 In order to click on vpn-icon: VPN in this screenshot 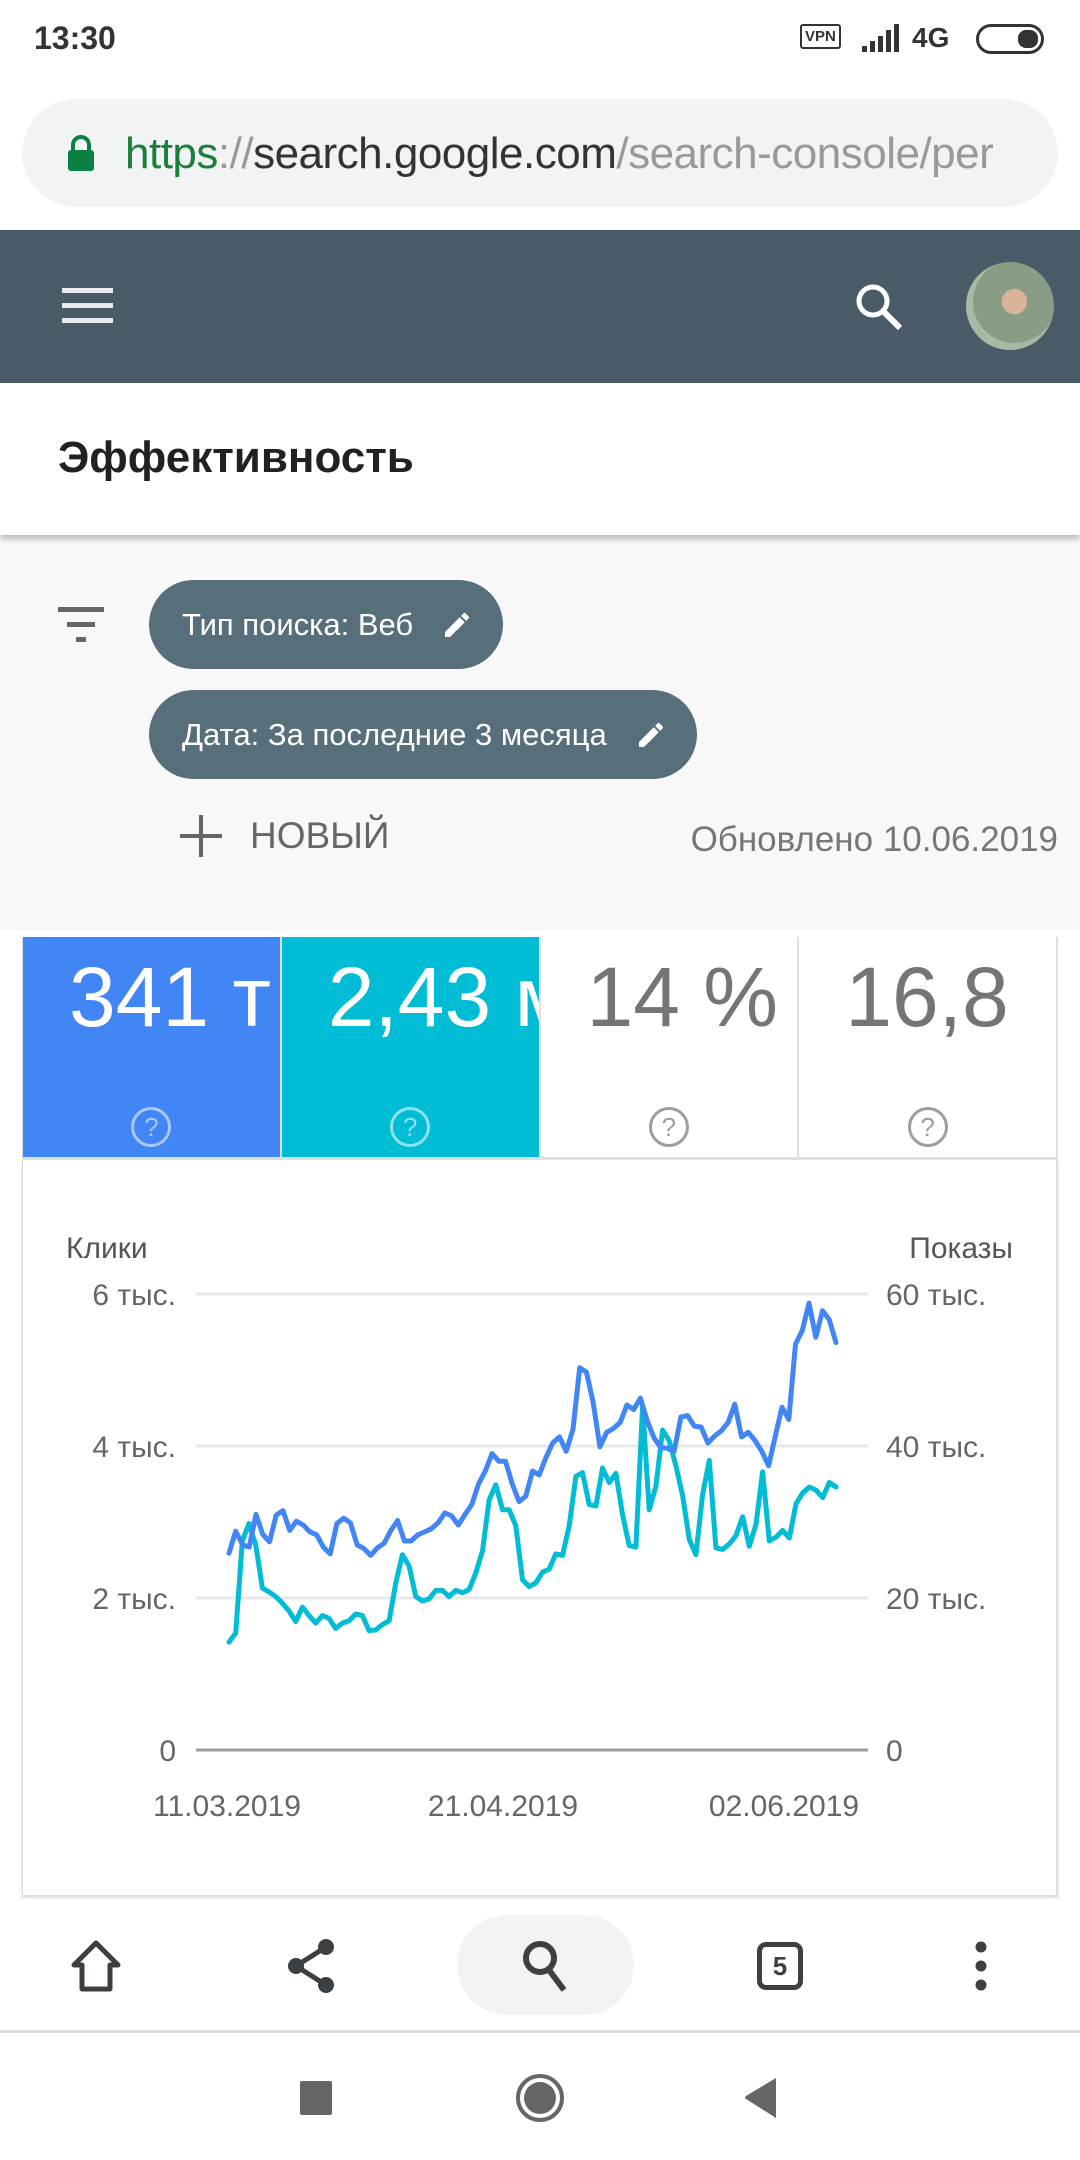, I will do `click(820, 36)`.